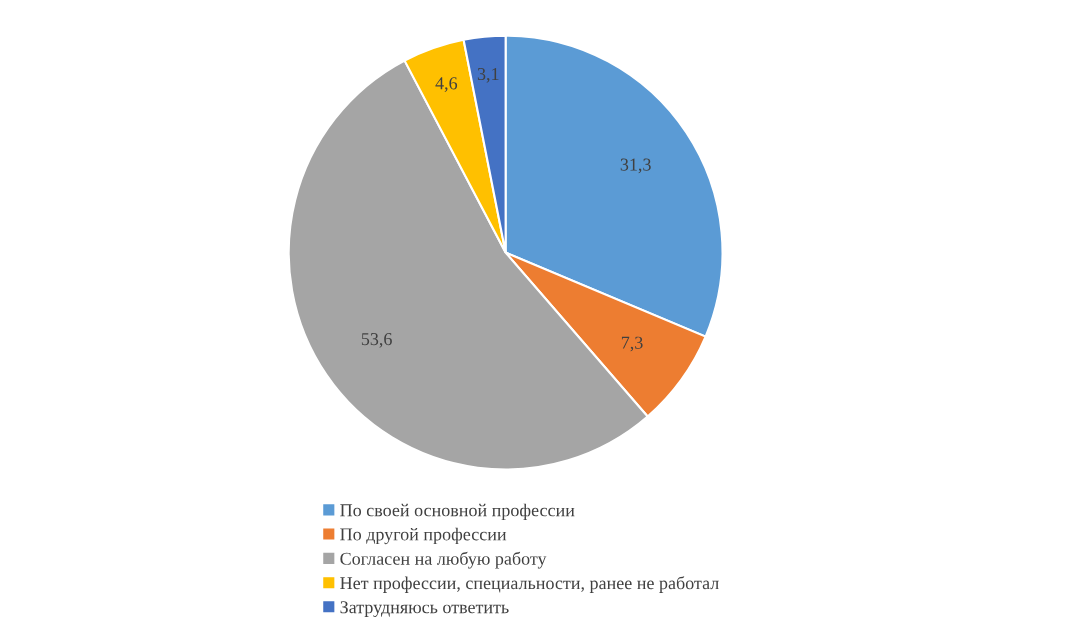  Describe the element at coordinates (376, 340) in the screenshot. I see `data-label: 53,6` at that location.